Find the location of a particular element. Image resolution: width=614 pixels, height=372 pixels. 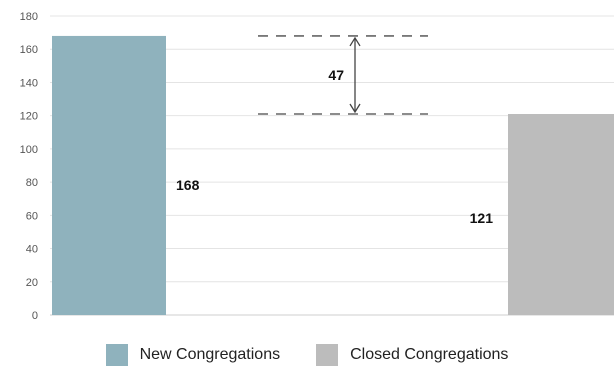

y-tick-label-40: 40 is located at coordinates (32, 250).